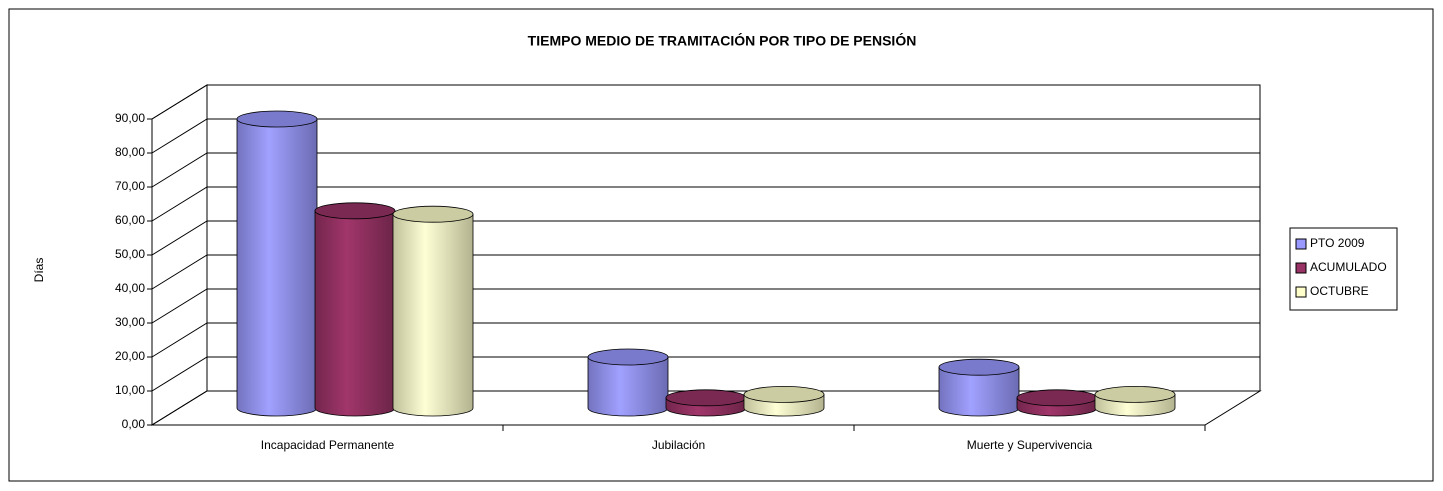 Image resolution: width=1443 pixels, height=491 pixels. Describe the element at coordinates (39, 270) in the screenshot. I see `y-axis-label: Días` at that location.